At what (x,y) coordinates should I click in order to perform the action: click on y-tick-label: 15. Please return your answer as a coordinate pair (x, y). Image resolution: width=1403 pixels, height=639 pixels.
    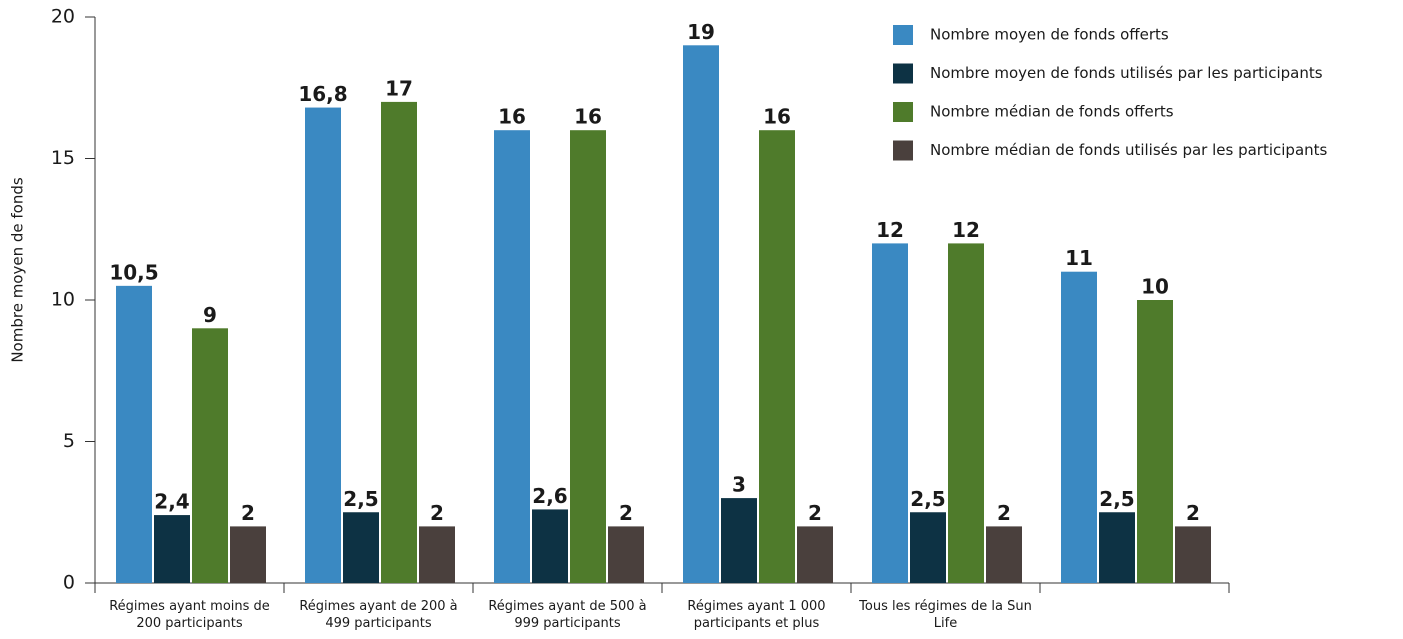
    Looking at the image, I should click on (63, 158).